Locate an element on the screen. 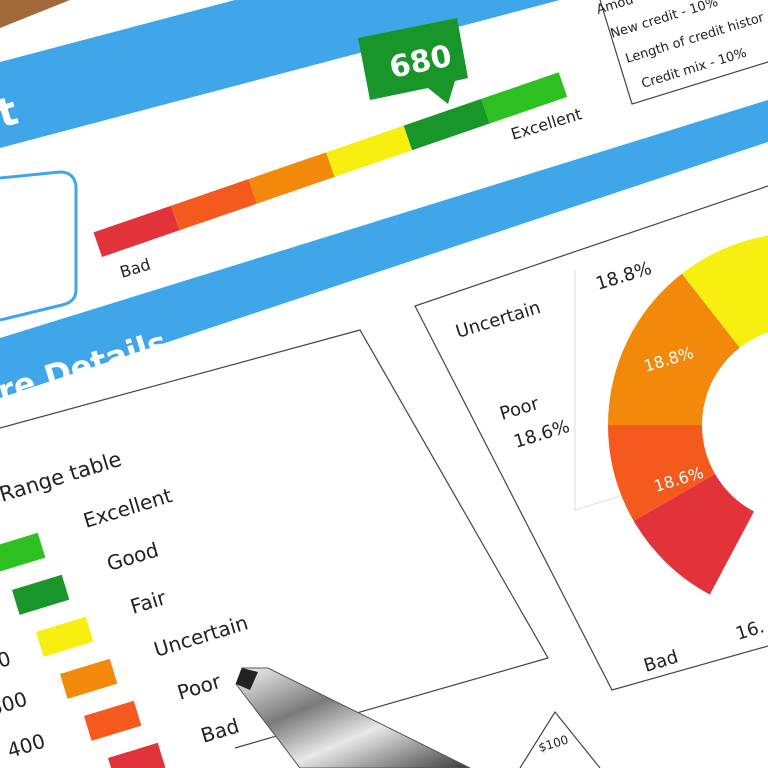  axis-label: $100 is located at coordinates (553, 744).